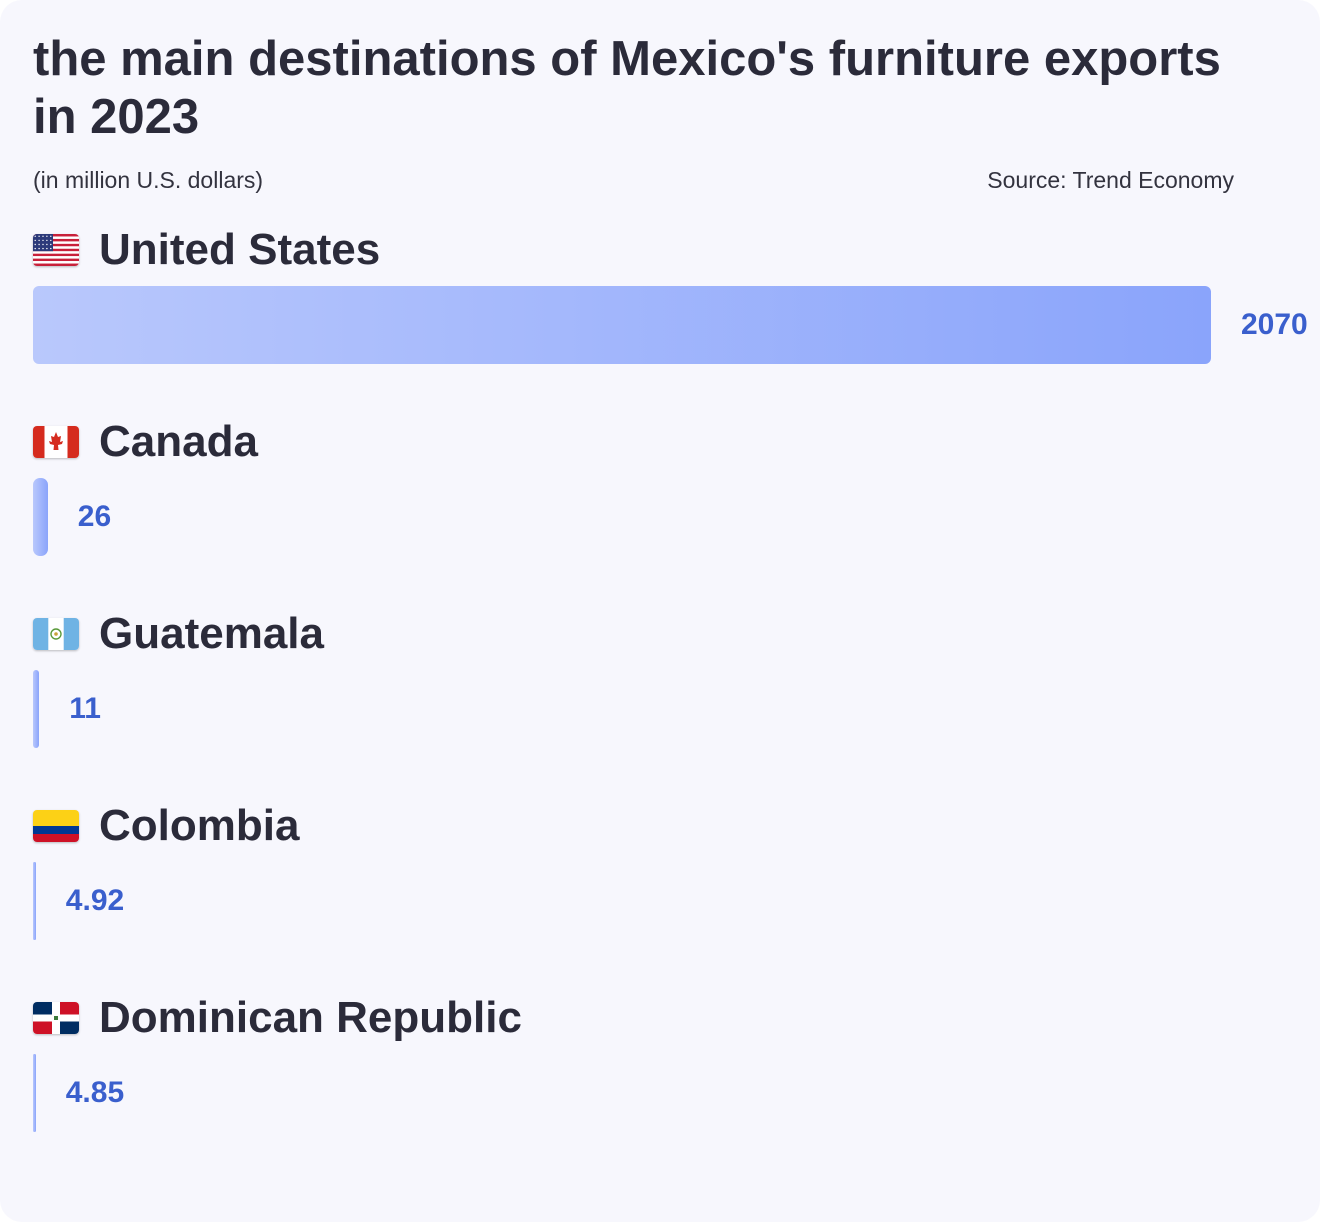  I want to click on data-label: 4.85, so click(95, 1092).